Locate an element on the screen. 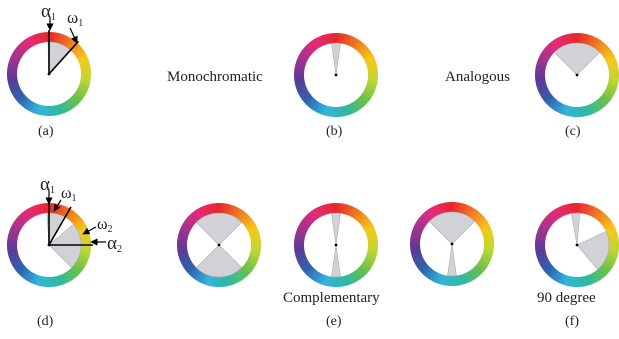  ninety-degree-label: 90 degree is located at coordinates (566, 298).